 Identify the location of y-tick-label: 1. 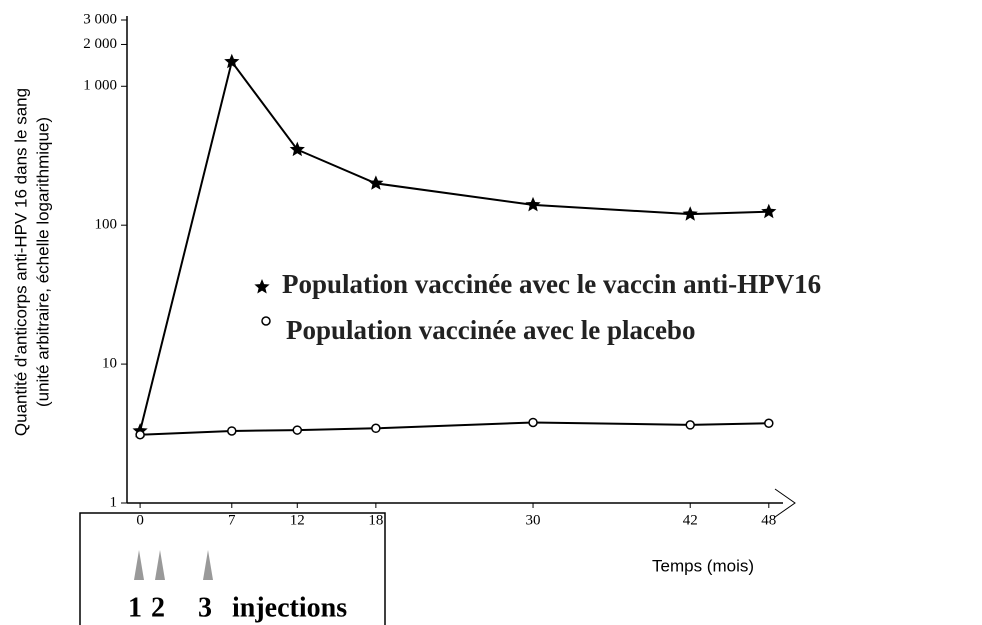
(114, 502).